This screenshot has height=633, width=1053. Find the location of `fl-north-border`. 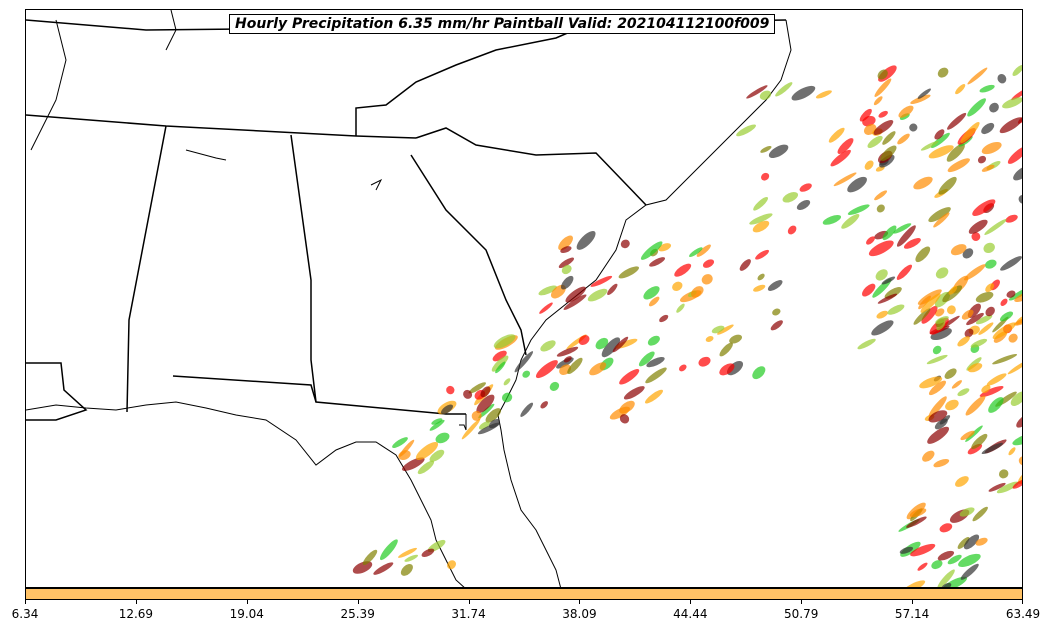

fl-north-border is located at coordinates (319, 395).